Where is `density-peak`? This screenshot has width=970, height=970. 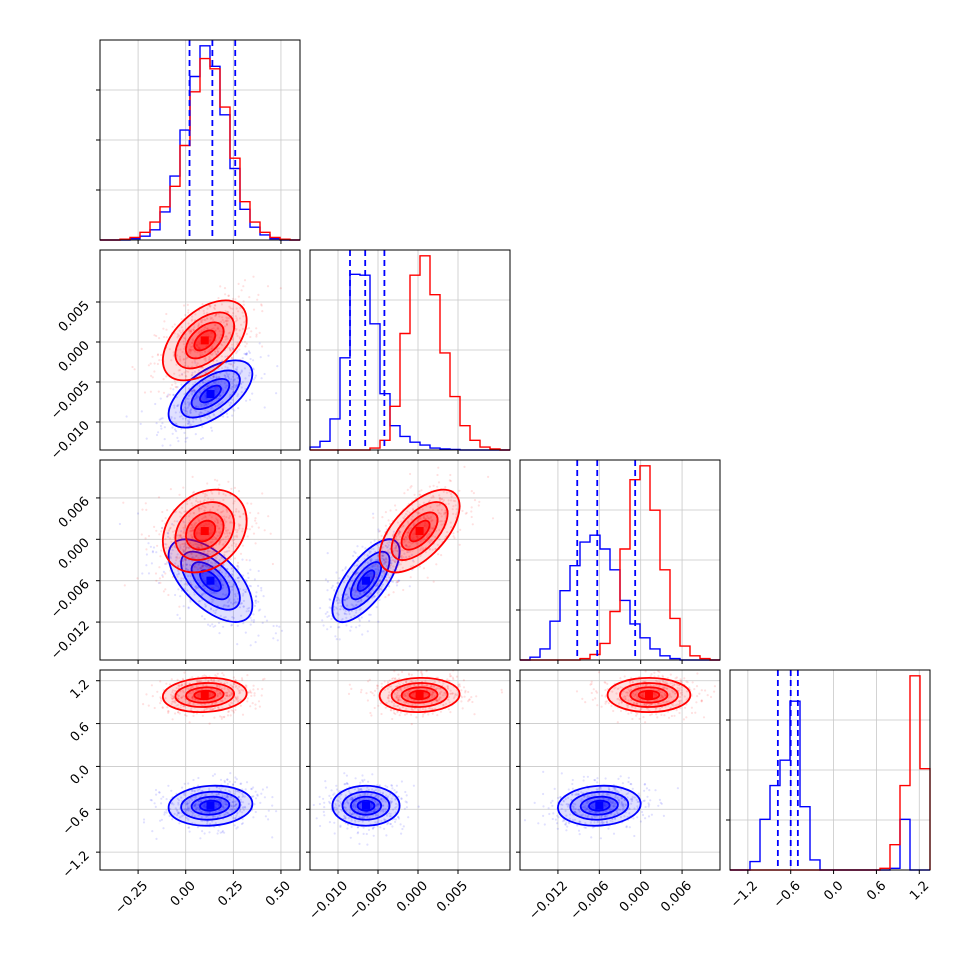
density-peak is located at coordinates (210, 805).